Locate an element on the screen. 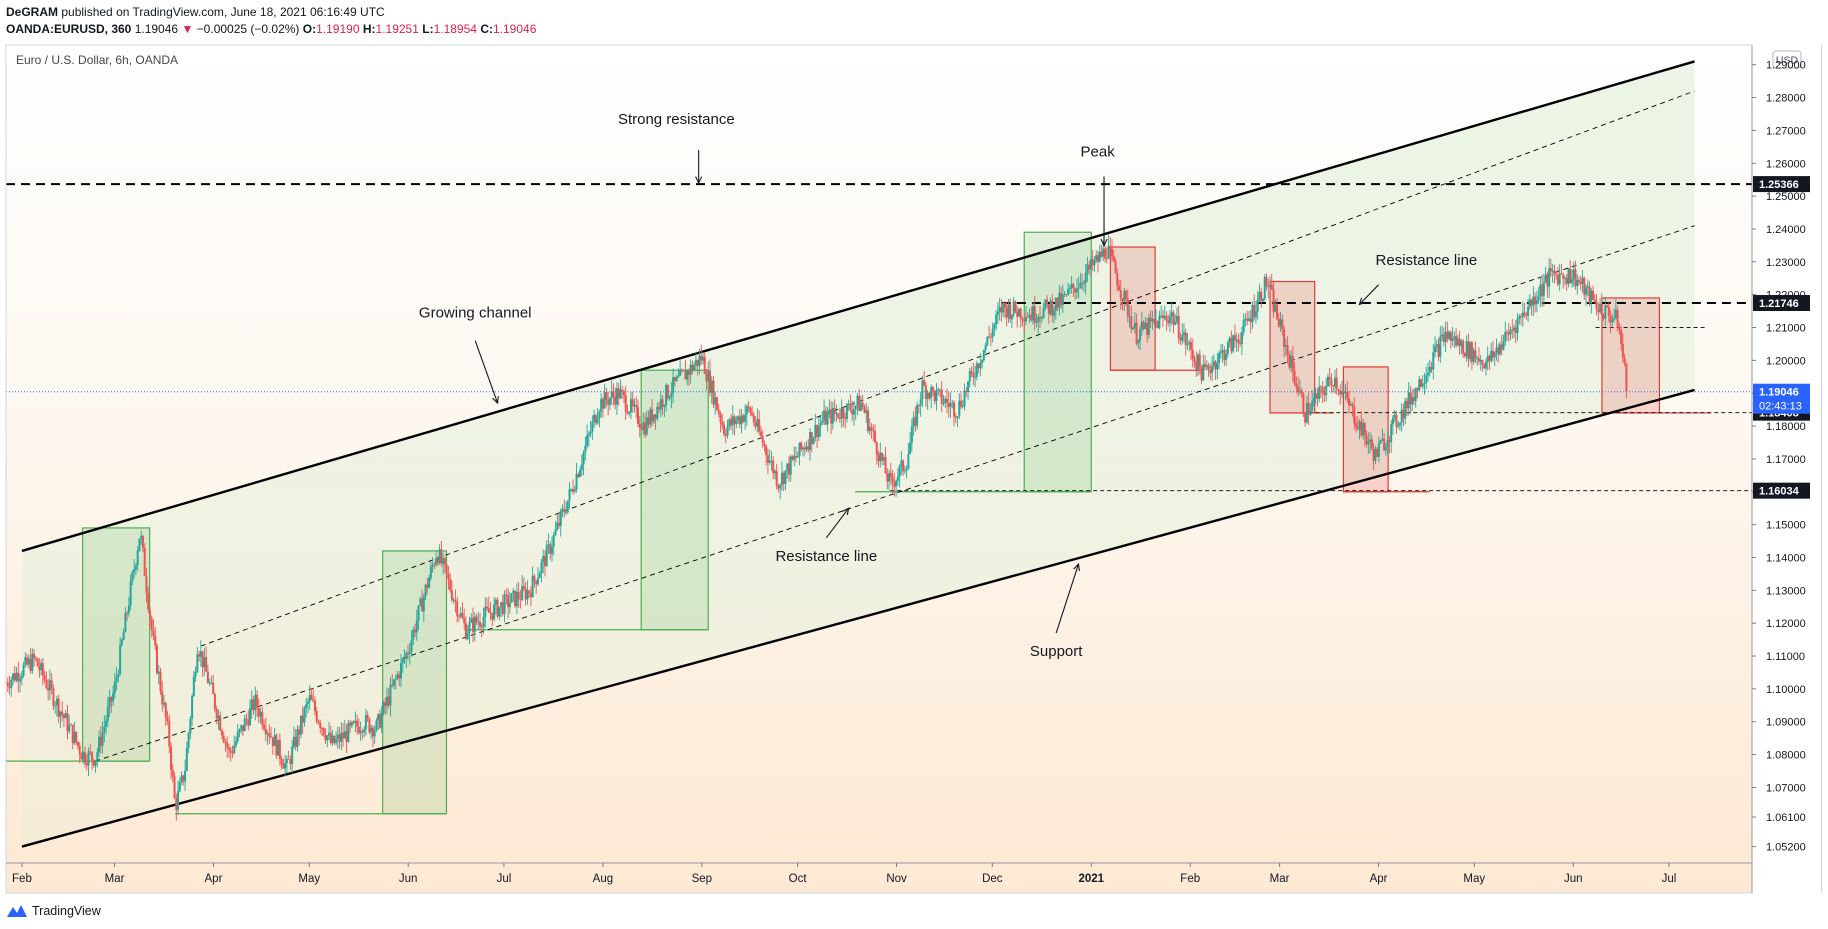 The image size is (1828, 929). x-tick-label: Jul is located at coordinates (1669, 879).